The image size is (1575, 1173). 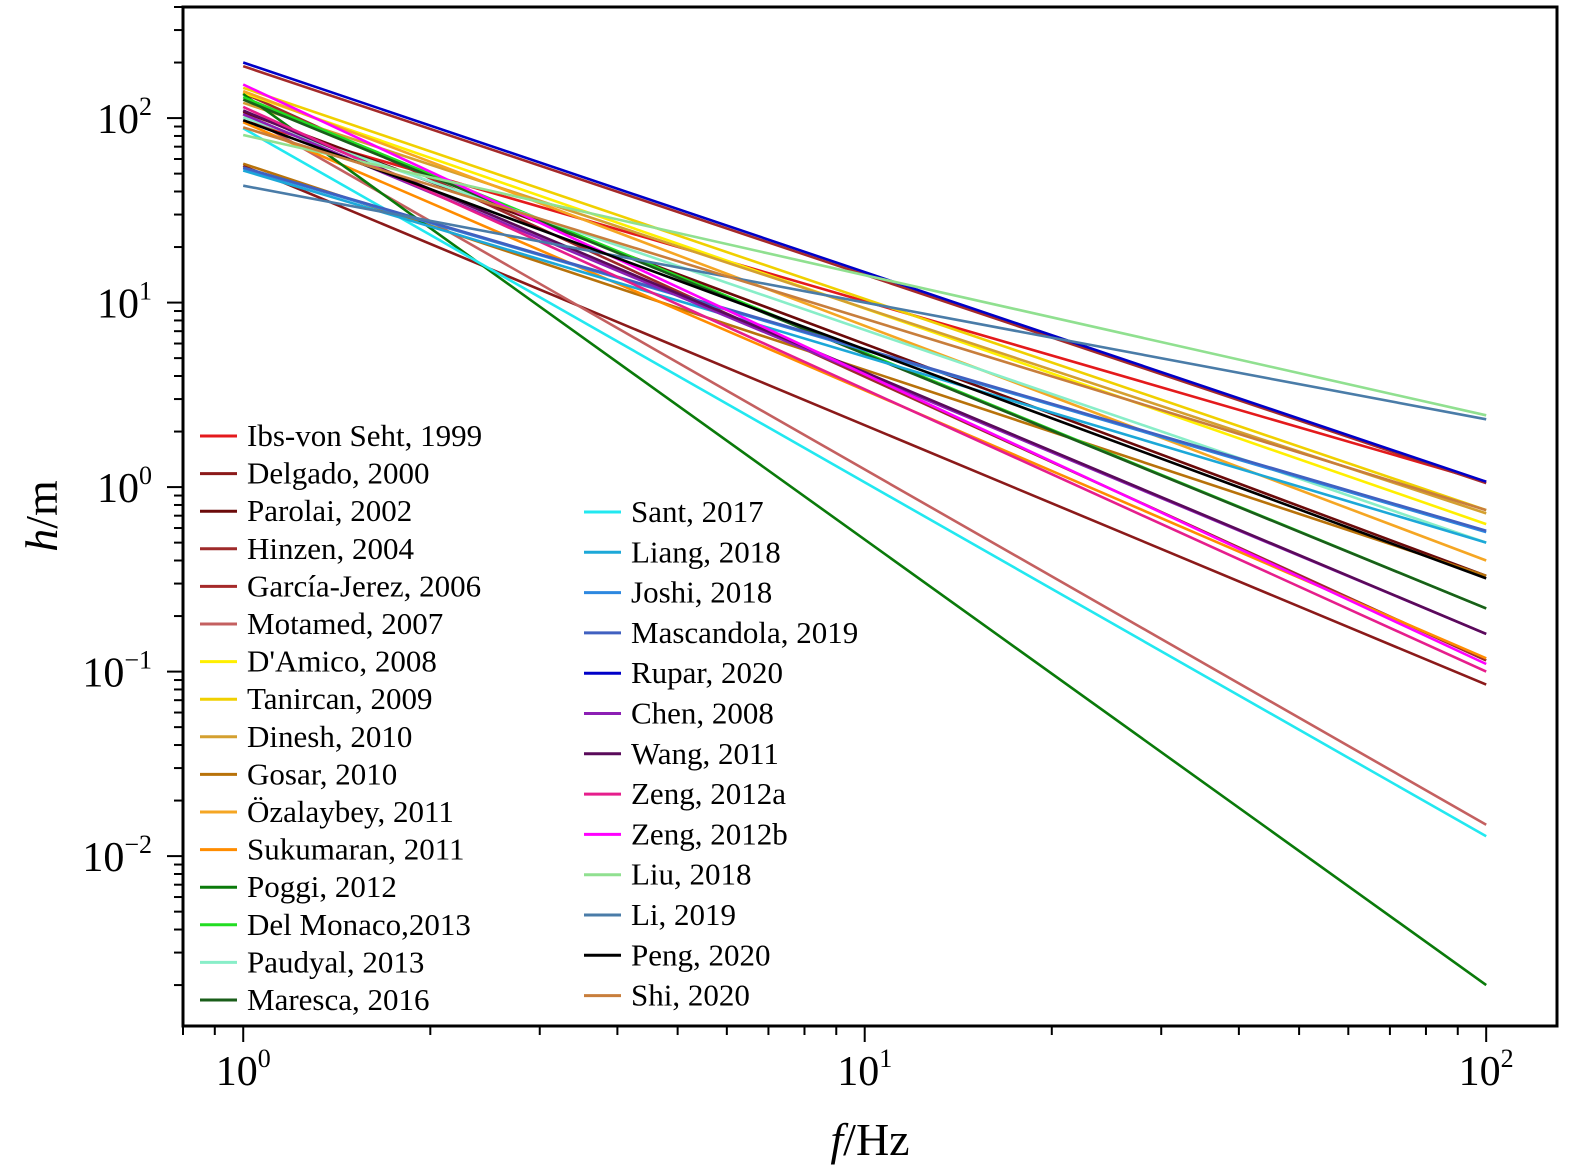 I want to click on legend-label: Zeng, 2012b, so click(x=709, y=833).